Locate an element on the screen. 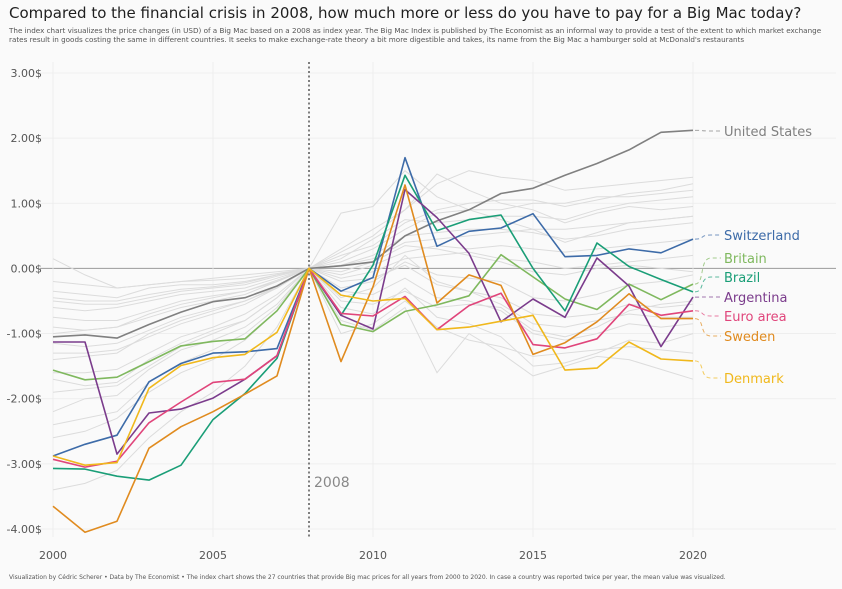 This screenshot has height=589, width=842. series-label: Euro area is located at coordinates (755, 317).